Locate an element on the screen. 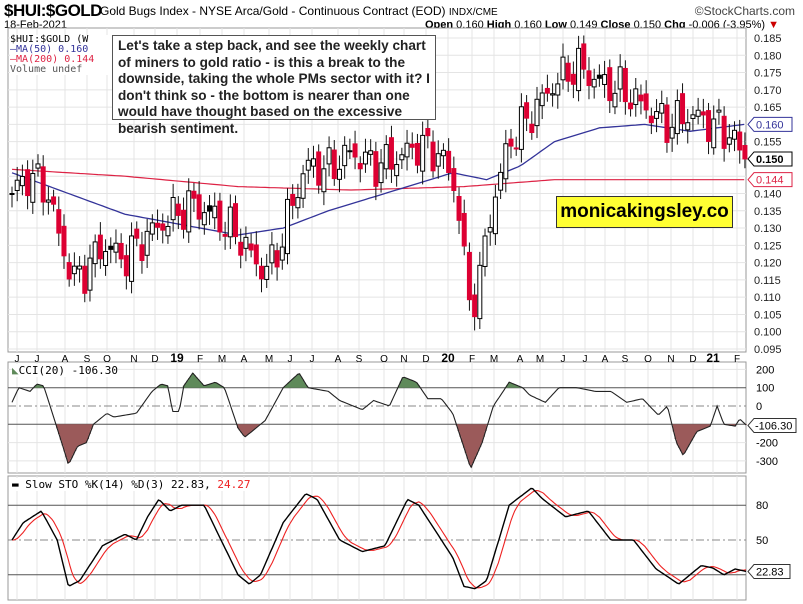  month-tick-label: A is located at coordinates (338, 359).